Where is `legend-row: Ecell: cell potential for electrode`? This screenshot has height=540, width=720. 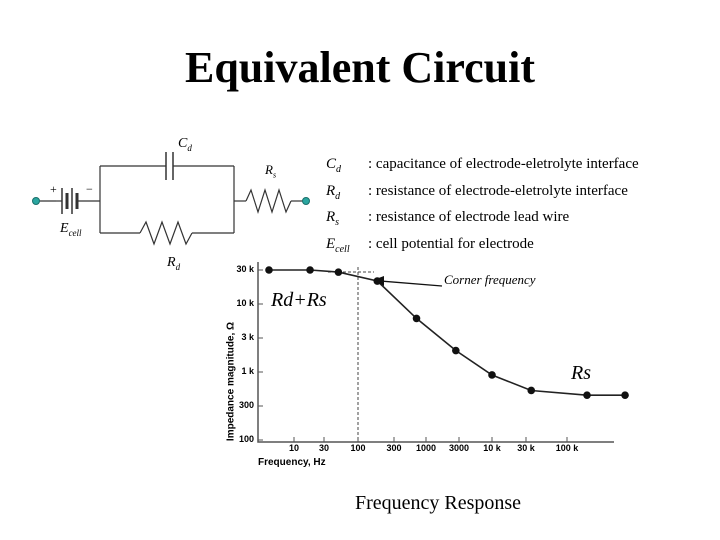 legend-row: Ecell: cell potential for electrode is located at coordinates (430, 245).